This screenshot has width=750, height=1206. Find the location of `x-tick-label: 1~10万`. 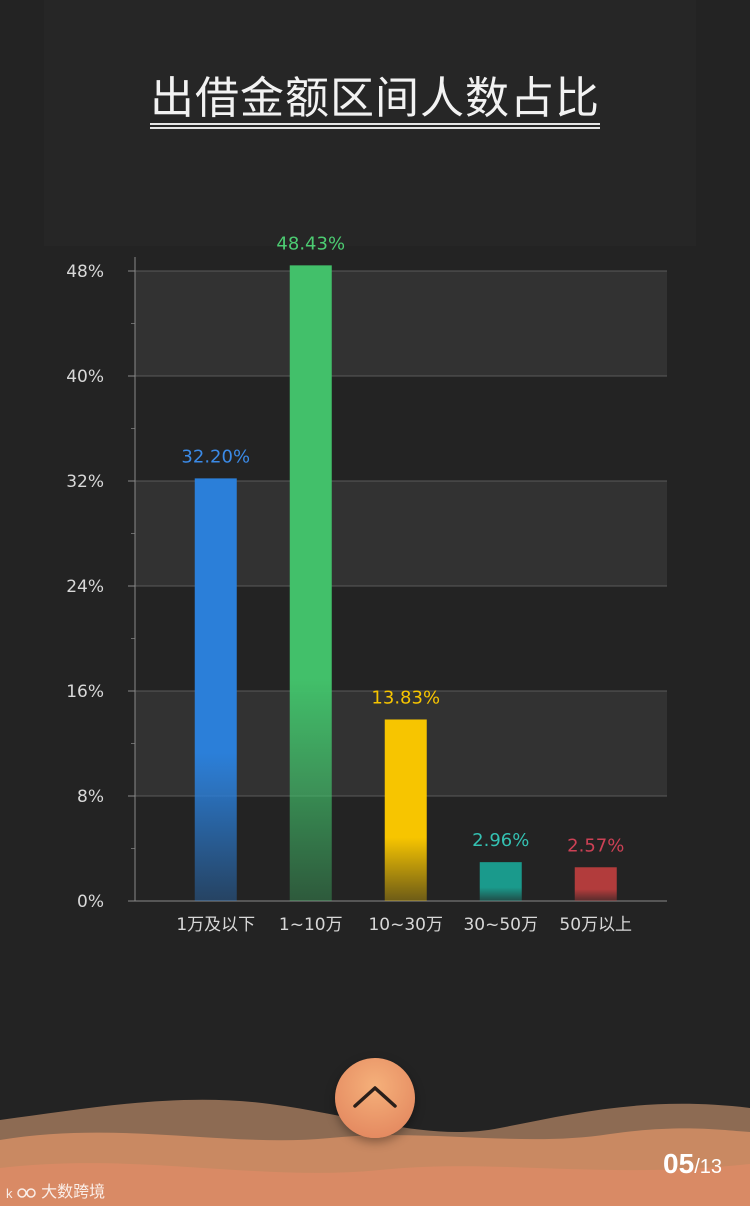

x-tick-label: 1~10万 is located at coordinates (311, 925).